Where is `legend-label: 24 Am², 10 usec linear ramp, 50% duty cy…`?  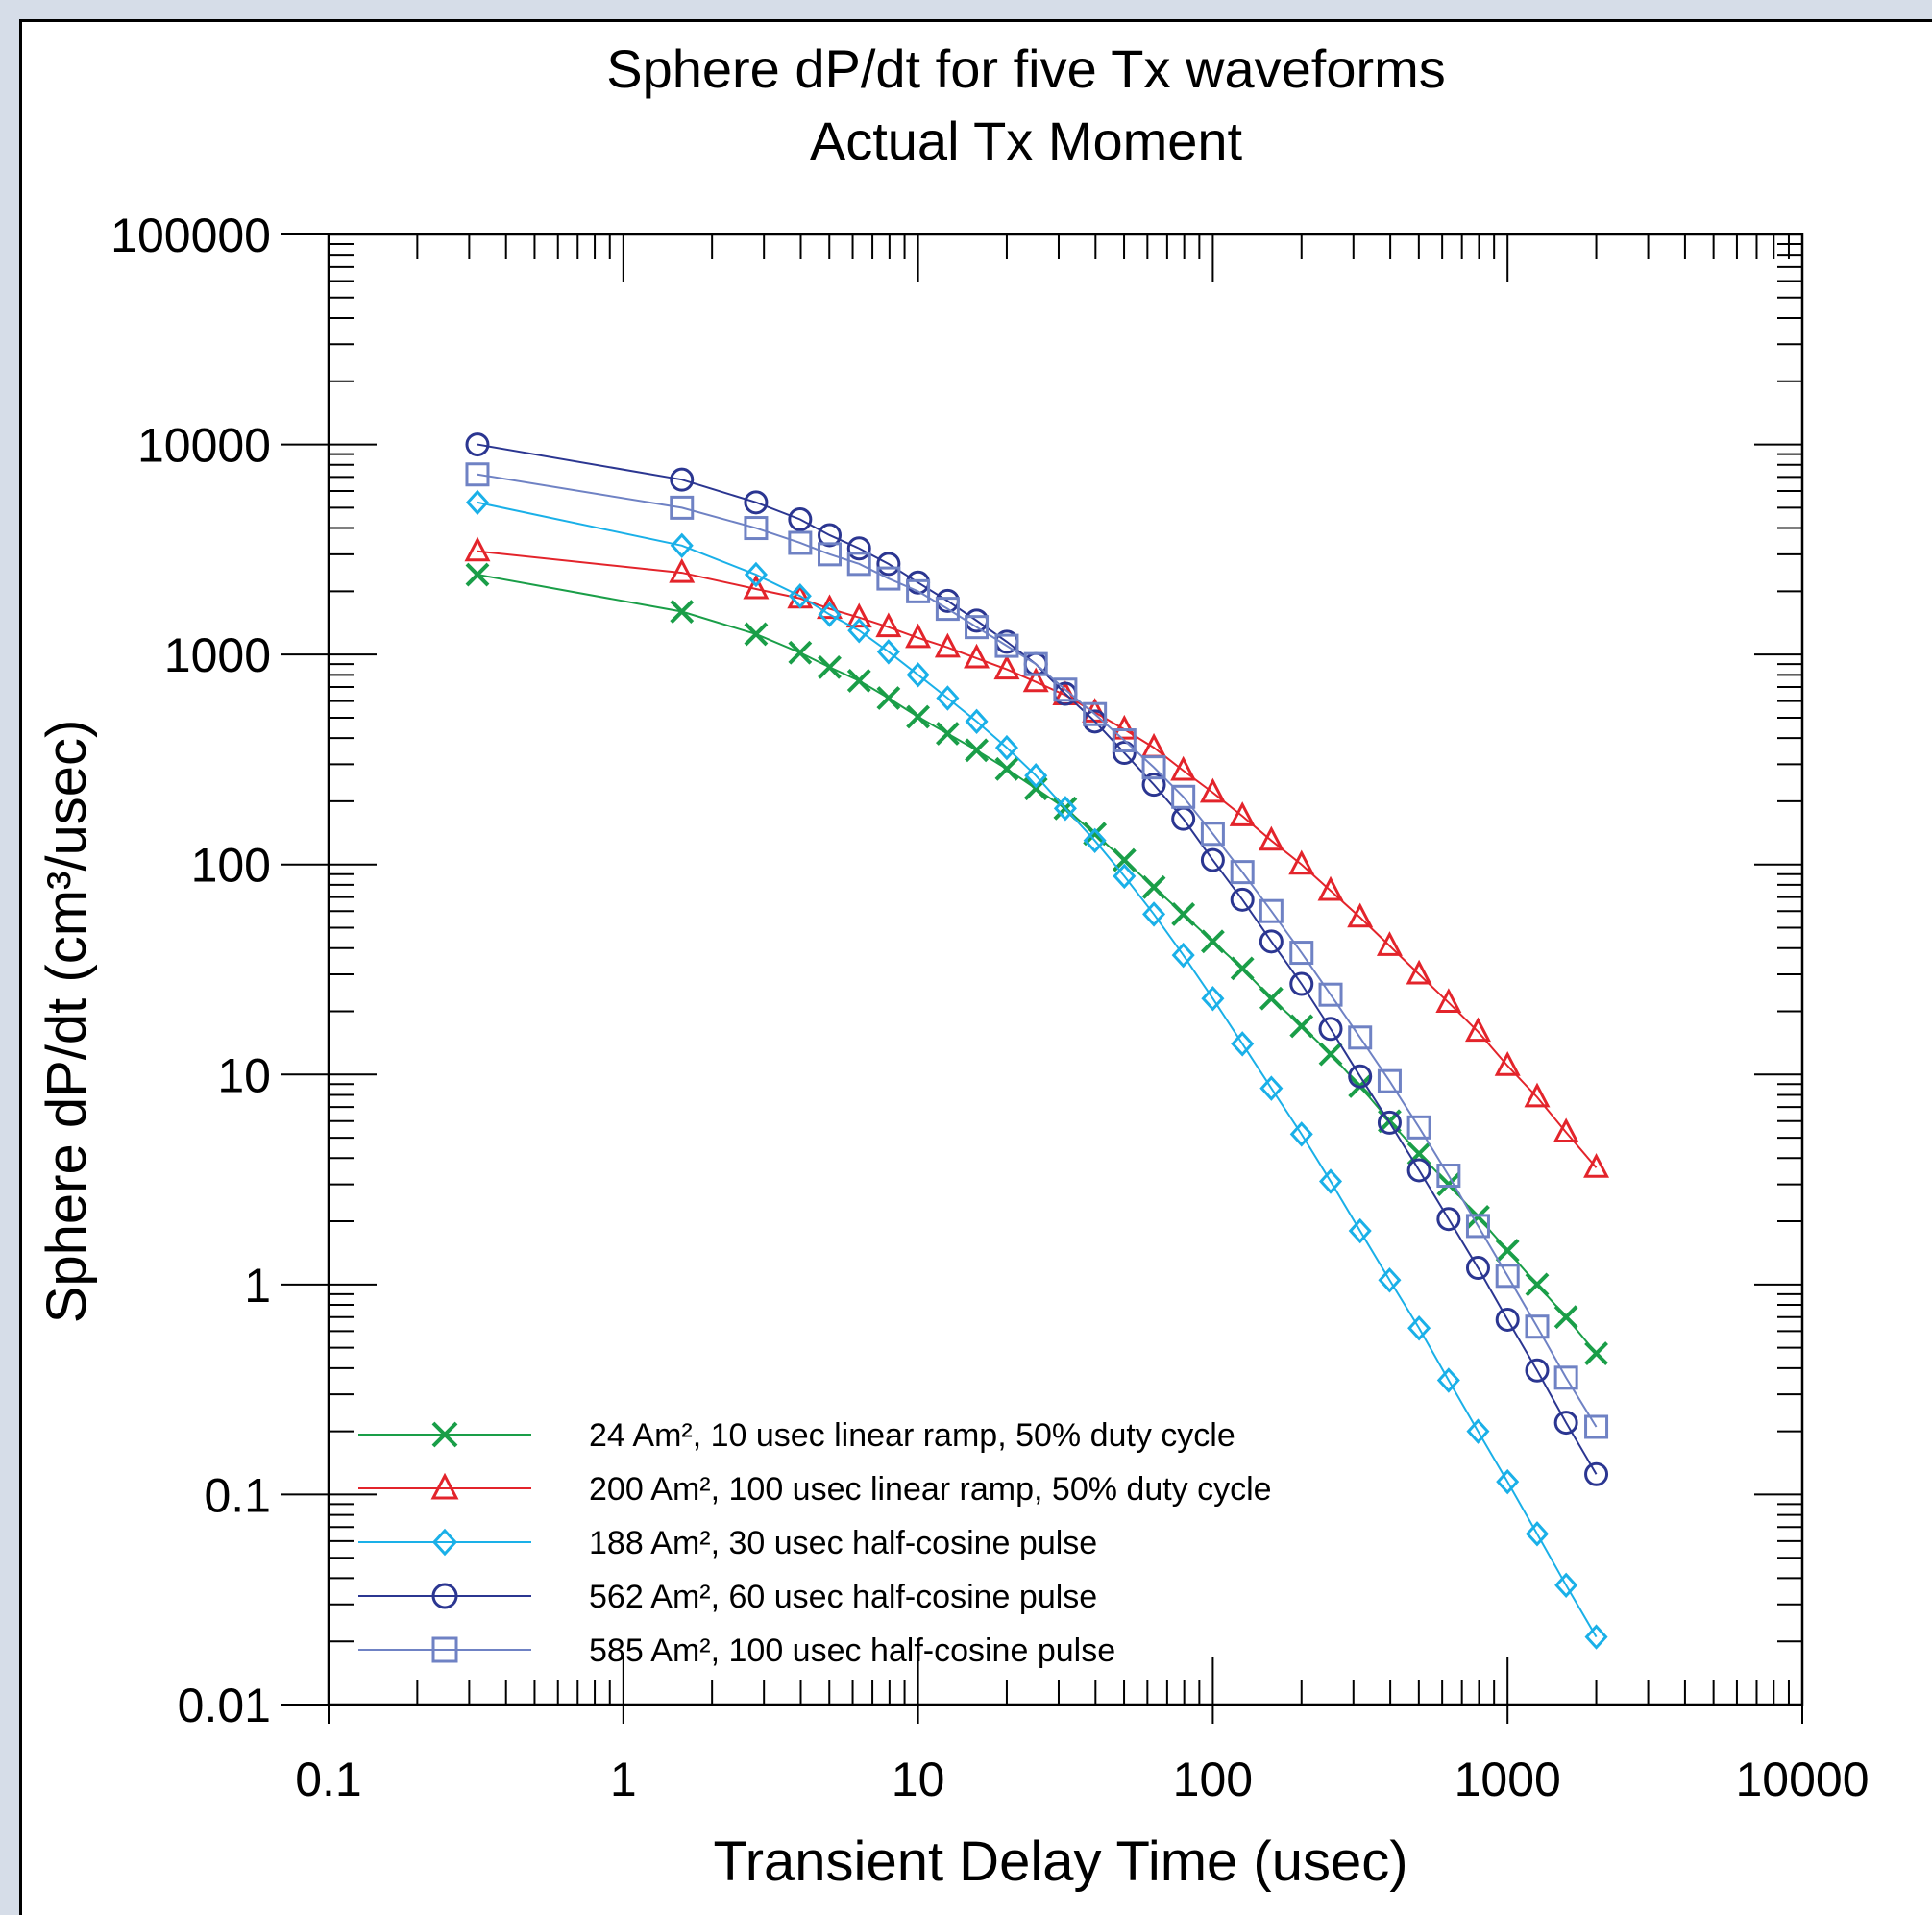
legend-label: 24 Am², 10 usec linear ramp, 50% duty cy… is located at coordinates (912, 1435).